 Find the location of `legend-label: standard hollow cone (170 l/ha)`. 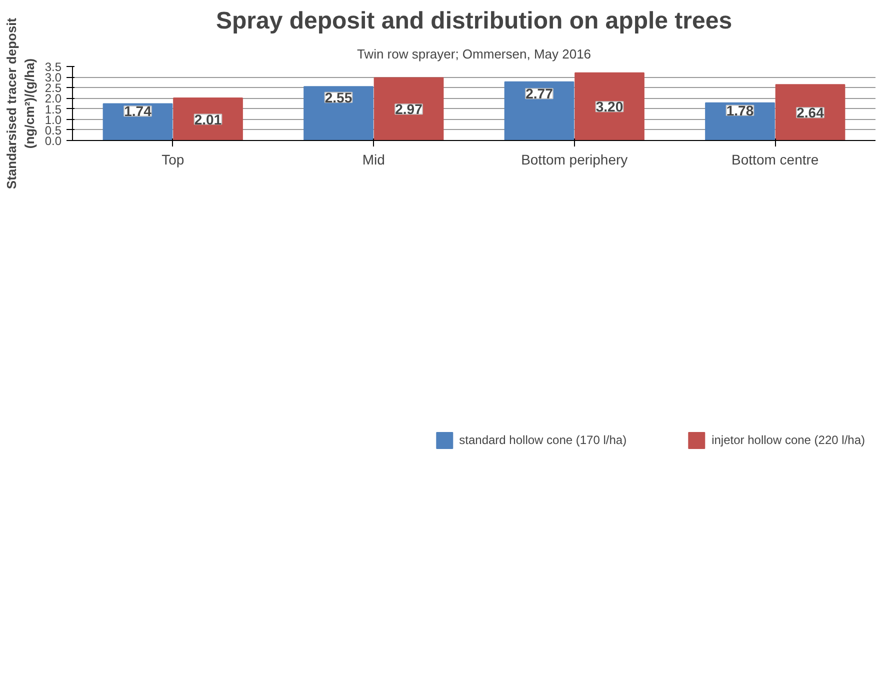

legend-label: standard hollow cone (170 l/ha) is located at coordinates (543, 440).